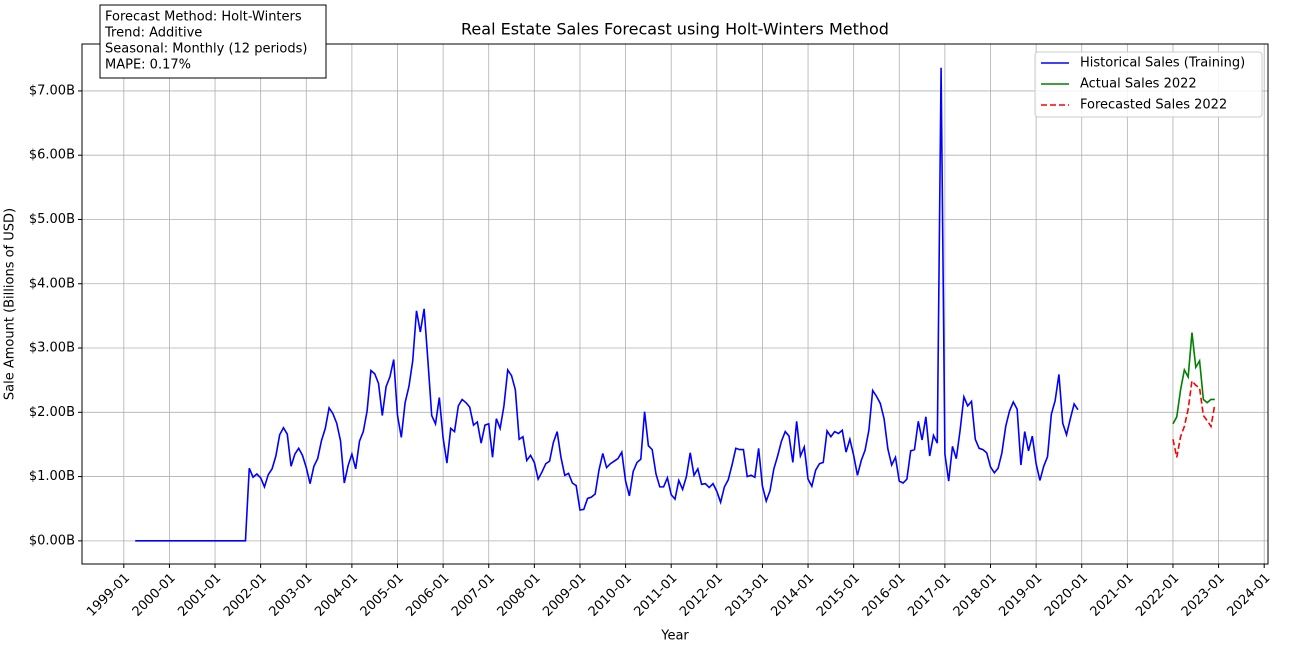 This screenshot has width=1300, height=653. What do you see at coordinates (382, 595) in the screenshot?
I see `x-tick-label: 2005-01` at bounding box center [382, 595].